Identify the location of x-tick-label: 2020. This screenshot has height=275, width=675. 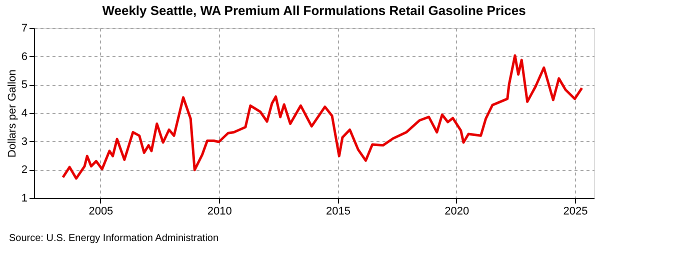
(457, 212).